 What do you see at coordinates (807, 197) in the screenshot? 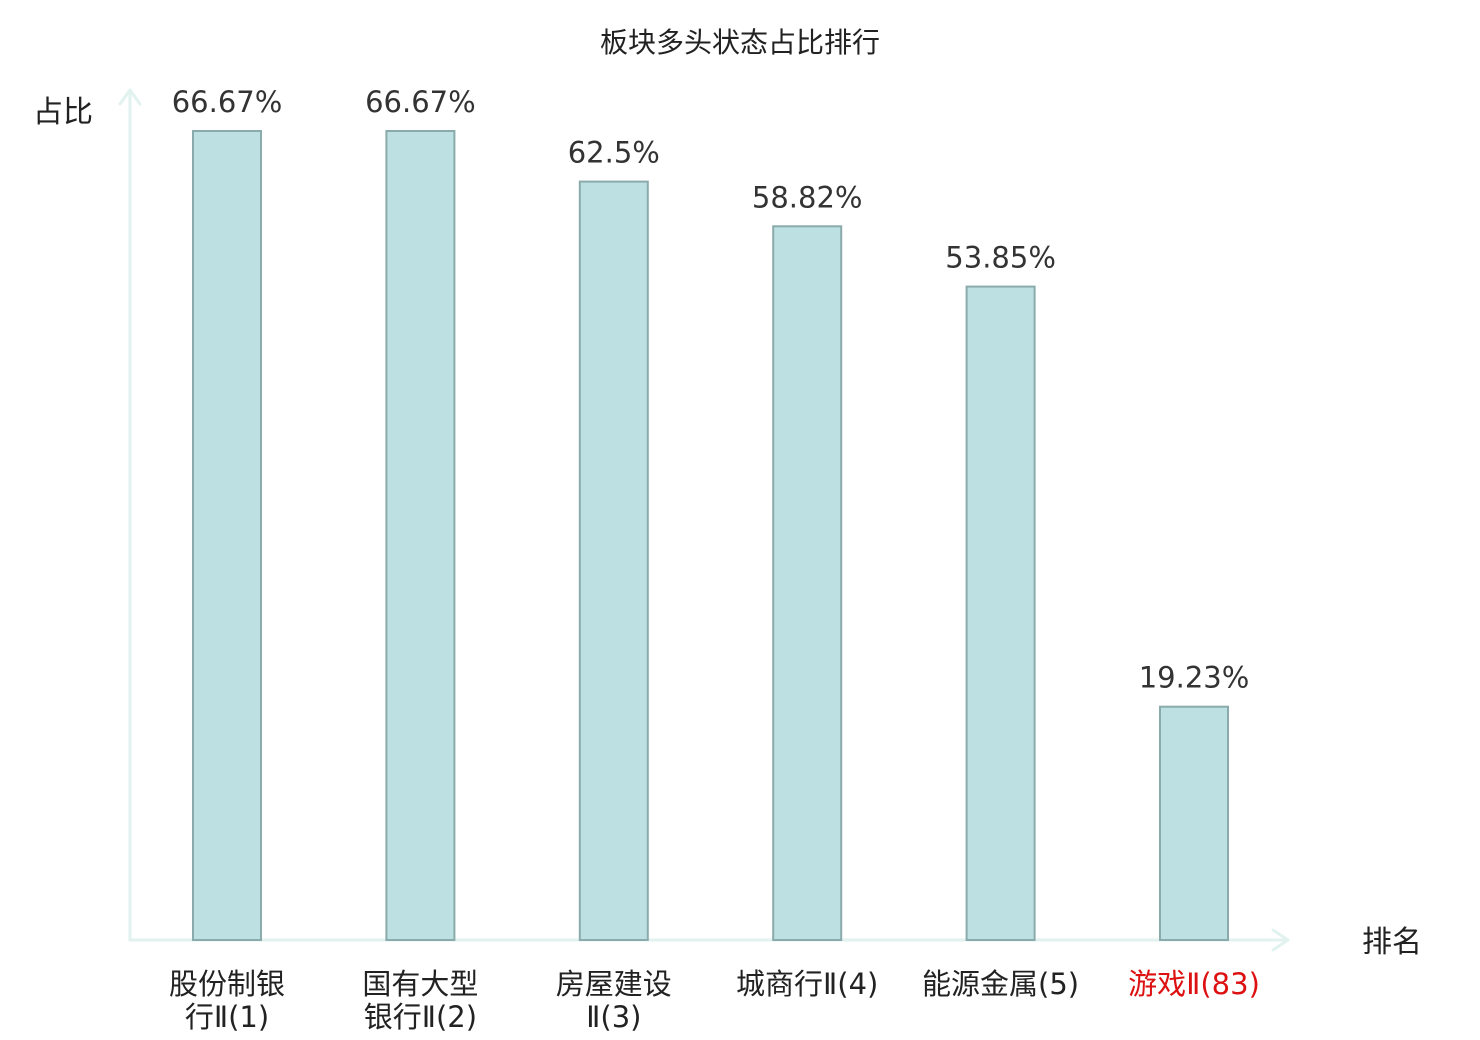
I see `bar-value-label: 58.82%` at bounding box center [807, 197].